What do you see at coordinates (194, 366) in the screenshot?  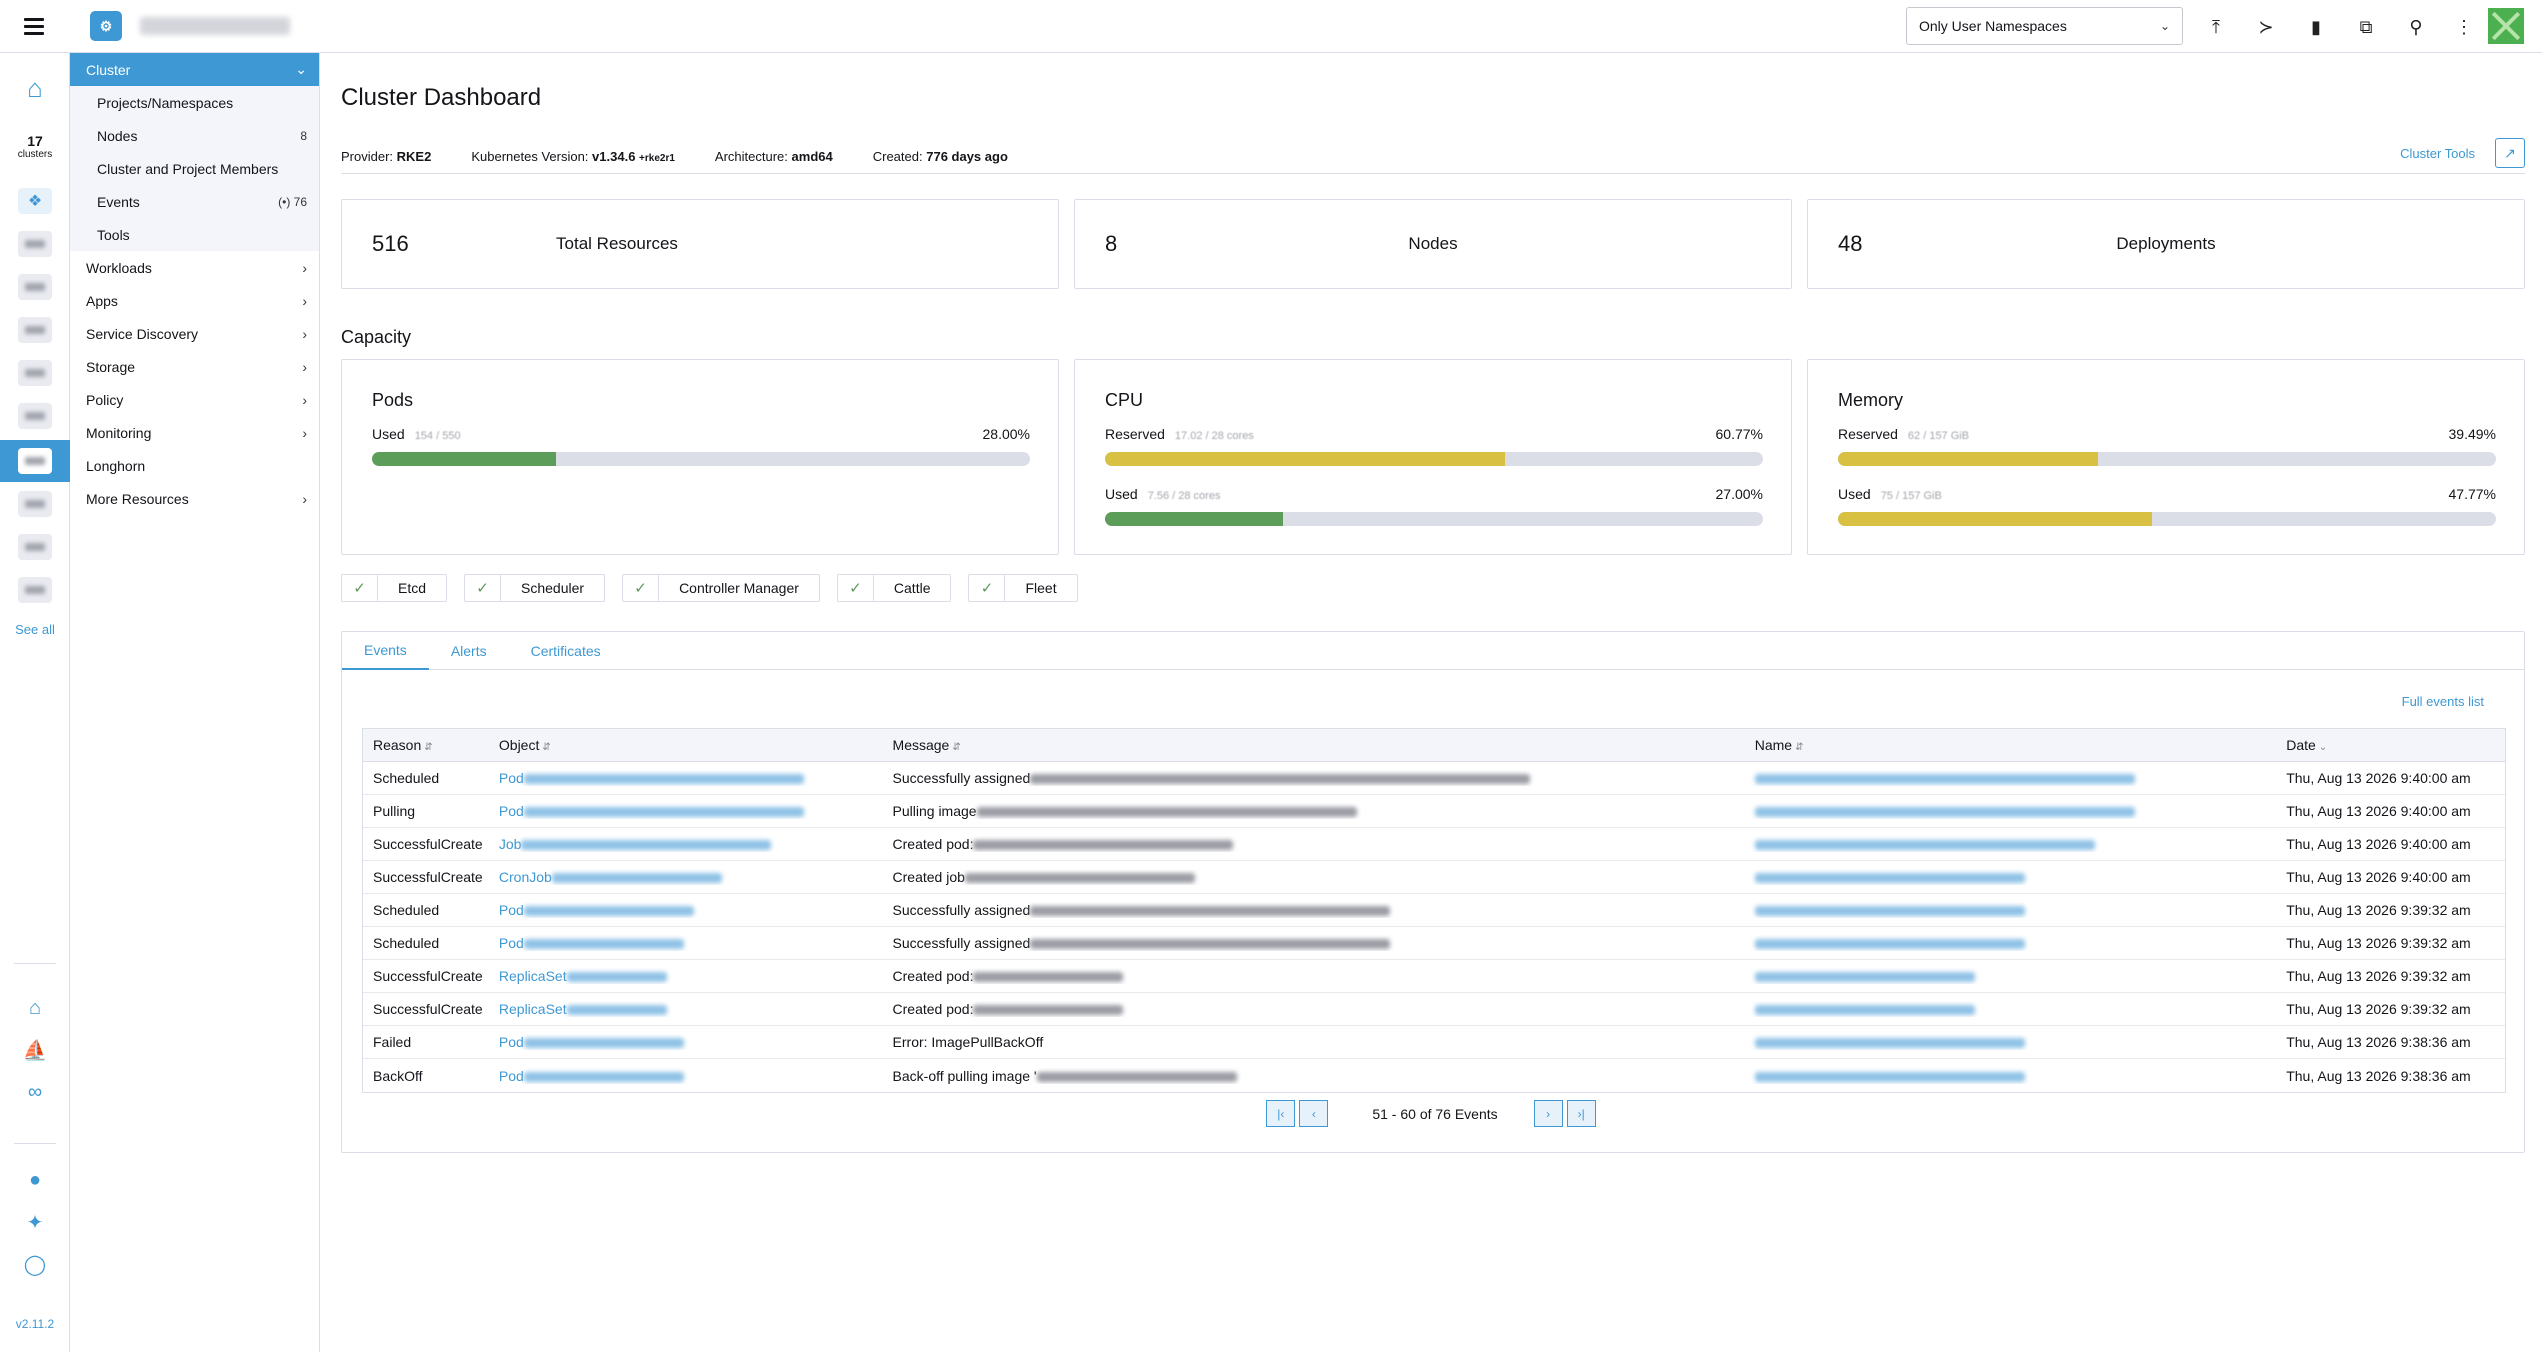 I see `nav-item-storage: Storage ›` at bounding box center [194, 366].